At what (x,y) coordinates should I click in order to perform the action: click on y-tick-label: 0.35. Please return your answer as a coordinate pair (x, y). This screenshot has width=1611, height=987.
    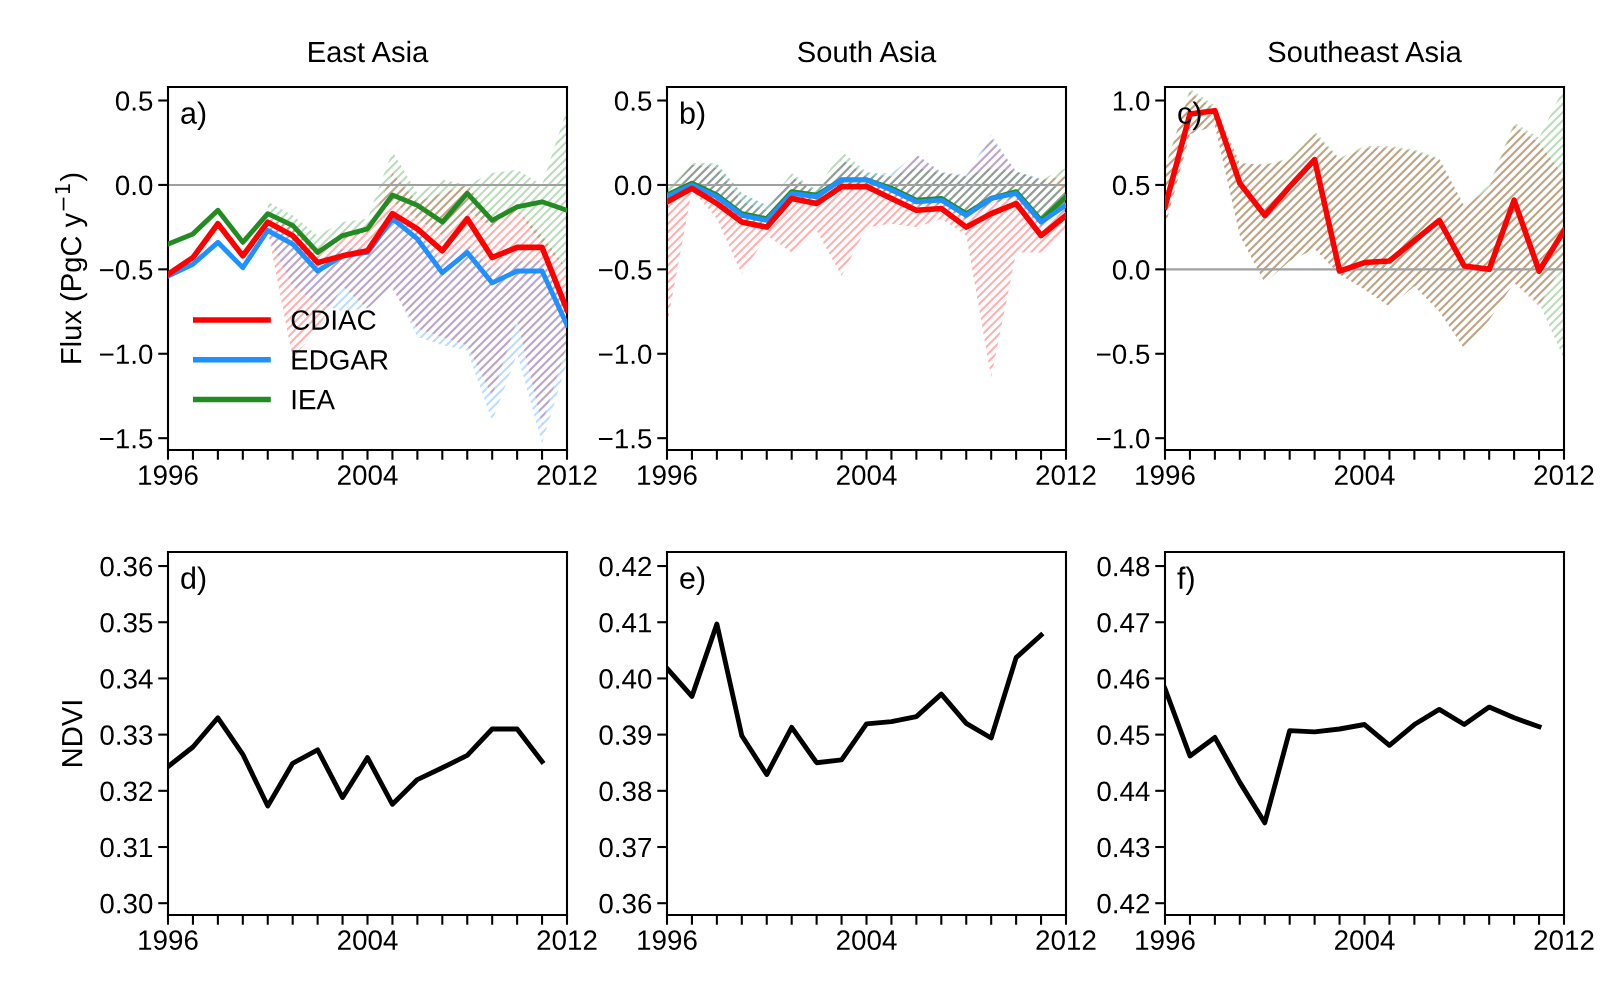
    Looking at the image, I should click on (126, 622).